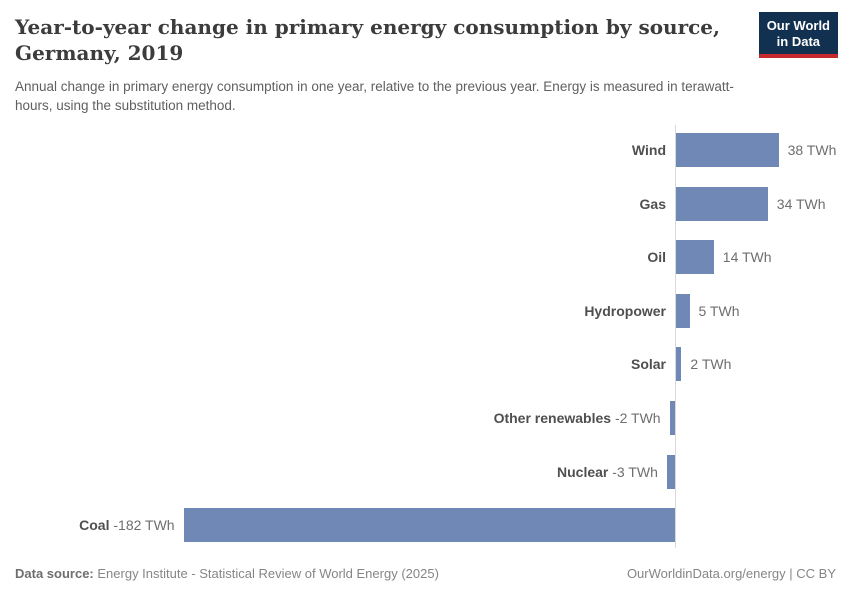  Describe the element at coordinates (798, 25) in the screenshot. I see `owid-logo-line-1: Our World` at that location.